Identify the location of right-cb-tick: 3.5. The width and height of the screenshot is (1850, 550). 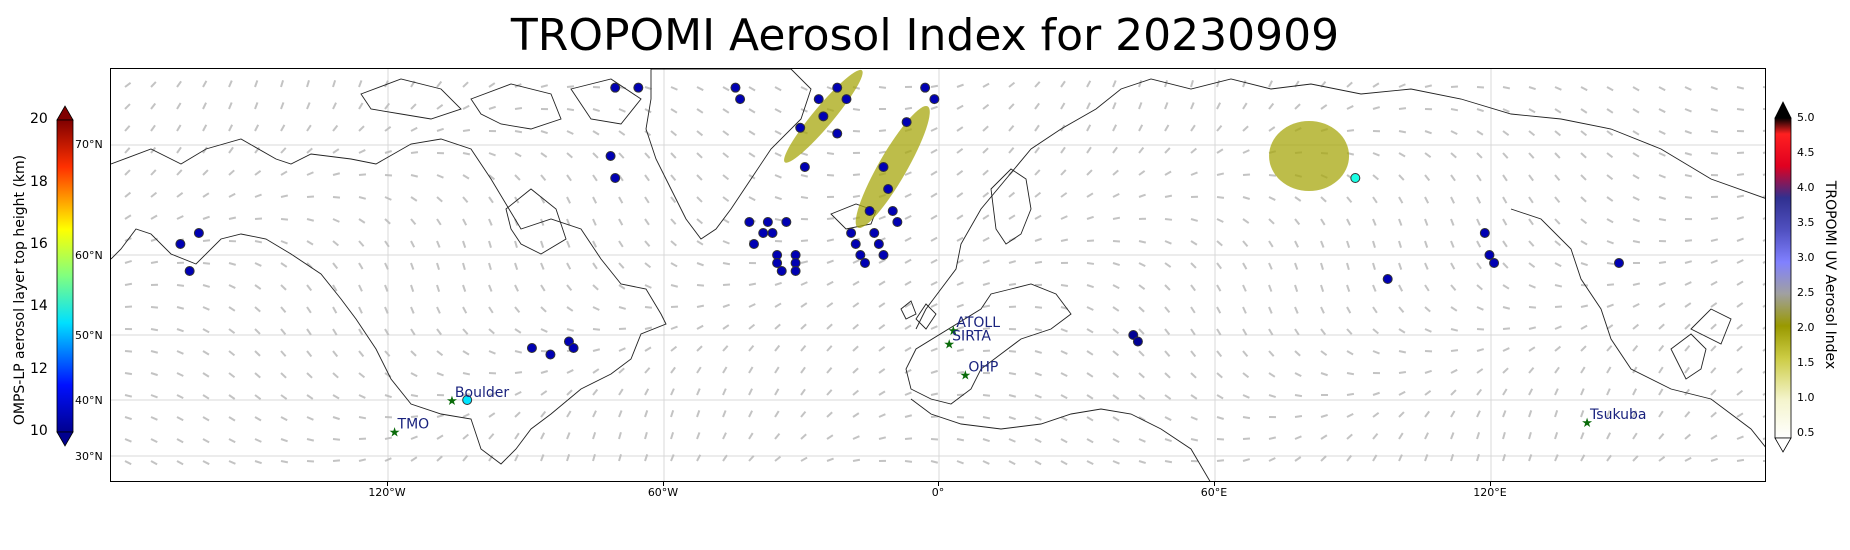
(1806, 222).